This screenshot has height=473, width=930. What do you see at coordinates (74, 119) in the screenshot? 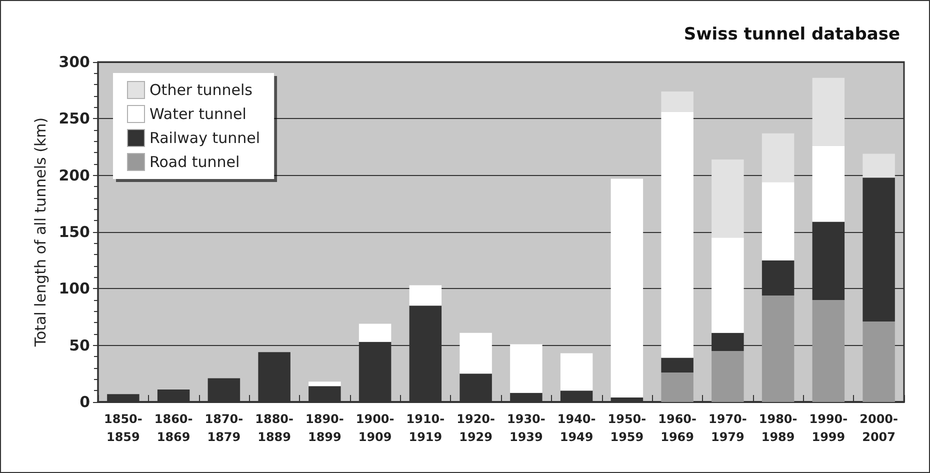
I see `y-tick-label: 250` at bounding box center [74, 119].